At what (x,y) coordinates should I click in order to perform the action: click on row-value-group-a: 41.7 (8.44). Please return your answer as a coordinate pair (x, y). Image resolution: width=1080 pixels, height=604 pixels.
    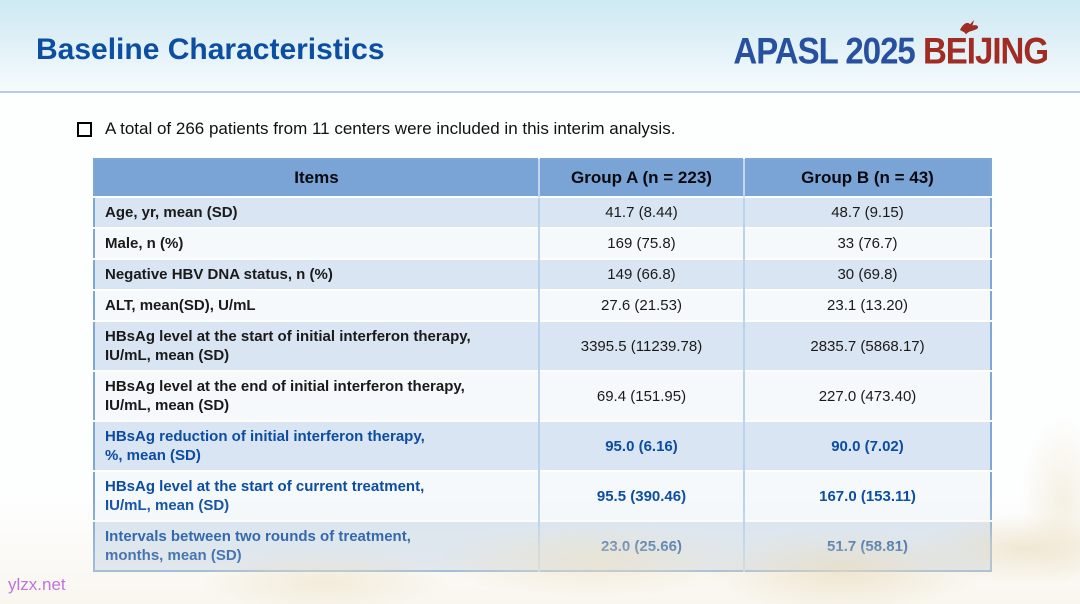
    Looking at the image, I should click on (641, 212).